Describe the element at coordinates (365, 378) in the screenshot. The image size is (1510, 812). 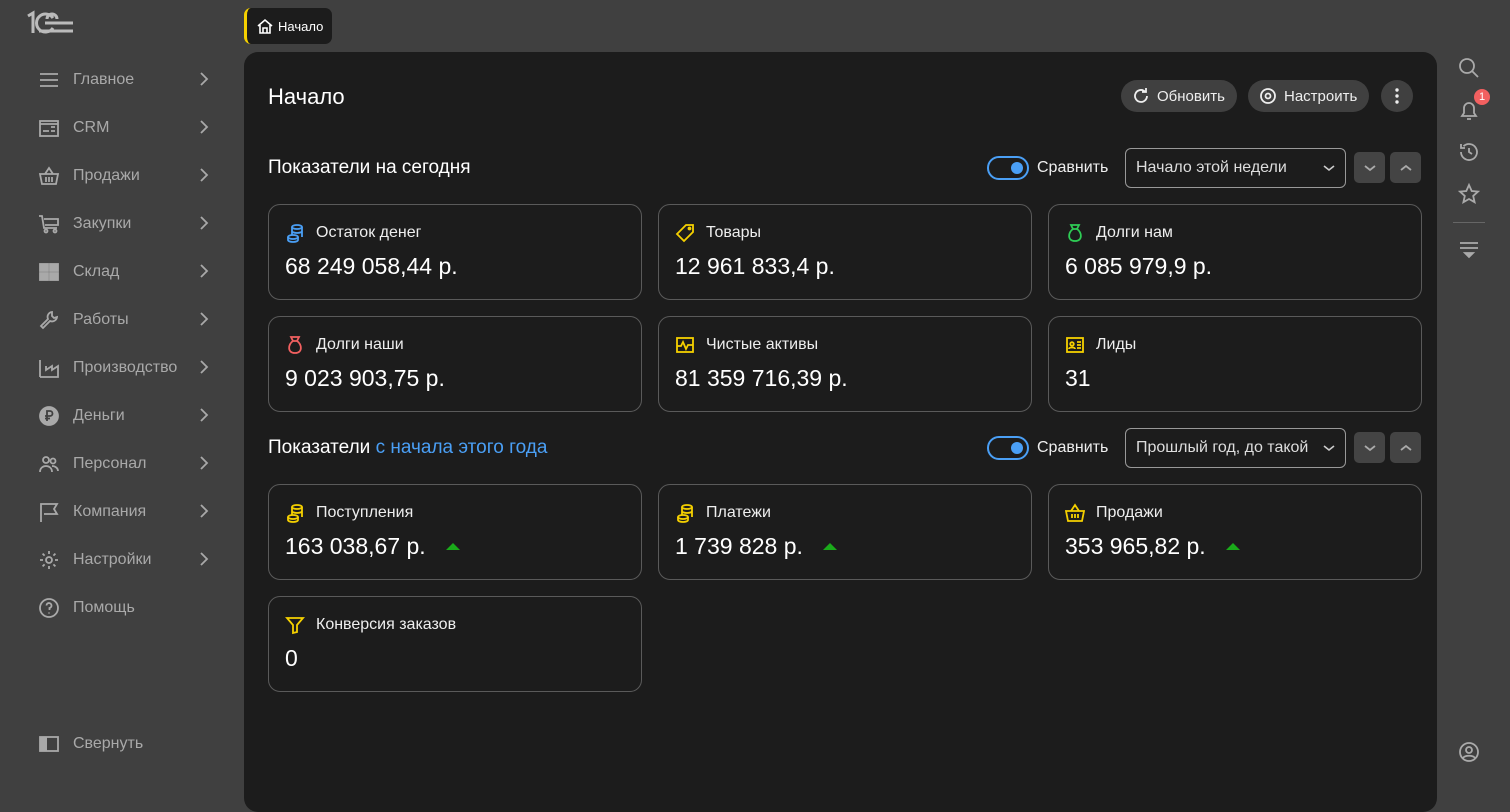
I see `card-value: 9 023 903,75 р.` at that location.